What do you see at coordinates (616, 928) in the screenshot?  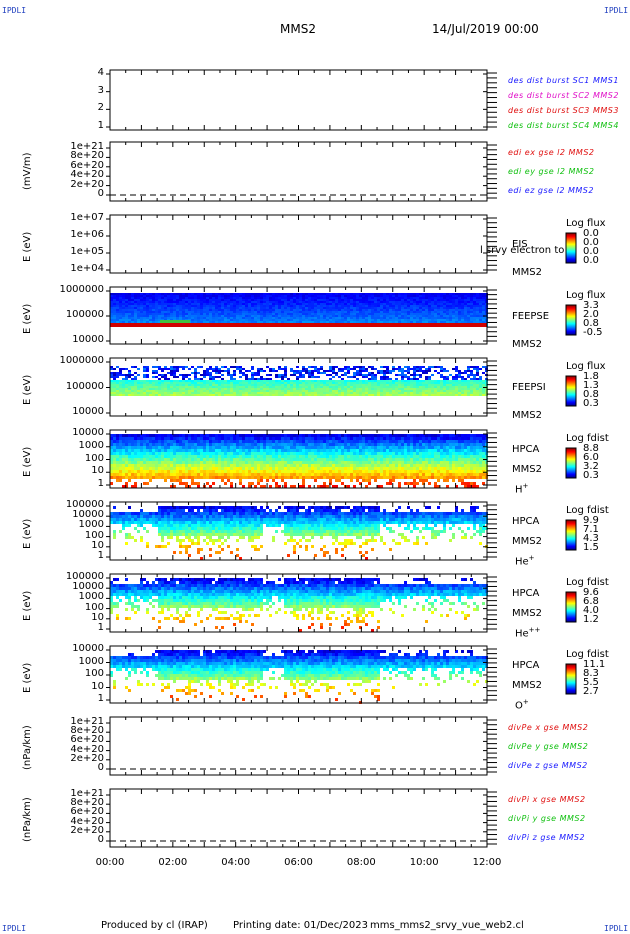 I see `corner-label-bottom-right: IPDLI` at bounding box center [616, 928].